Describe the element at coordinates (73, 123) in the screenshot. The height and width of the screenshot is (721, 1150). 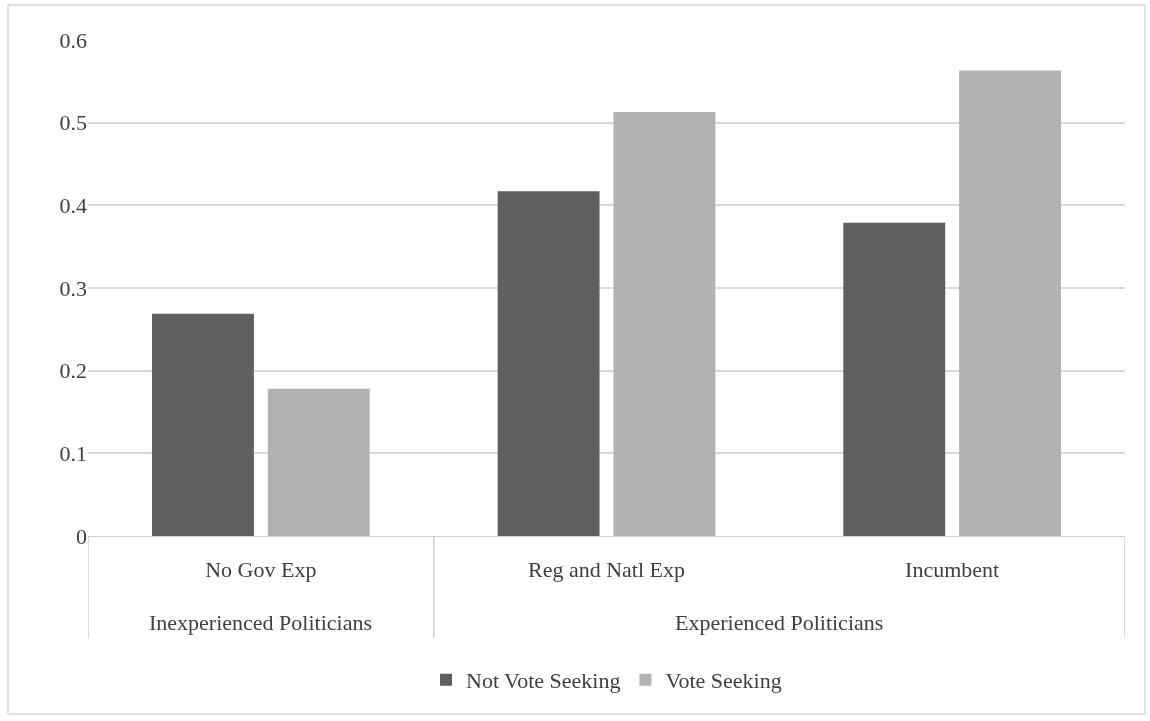
I see `y-tick-label: 0.5` at that location.